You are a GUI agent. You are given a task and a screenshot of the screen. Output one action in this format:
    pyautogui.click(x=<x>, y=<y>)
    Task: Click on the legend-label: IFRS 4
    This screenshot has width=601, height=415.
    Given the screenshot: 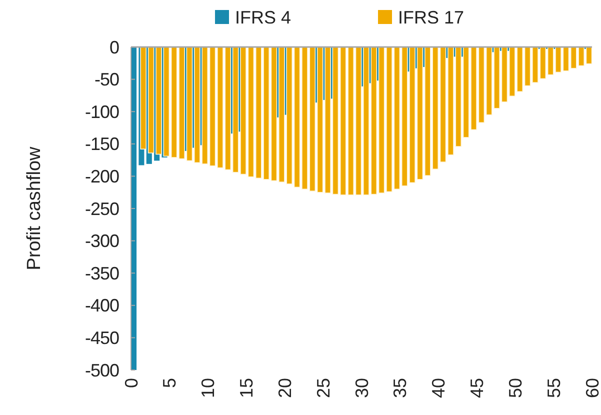 What is the action you would take?
    pyautogui.click(x=263, y=17)
    